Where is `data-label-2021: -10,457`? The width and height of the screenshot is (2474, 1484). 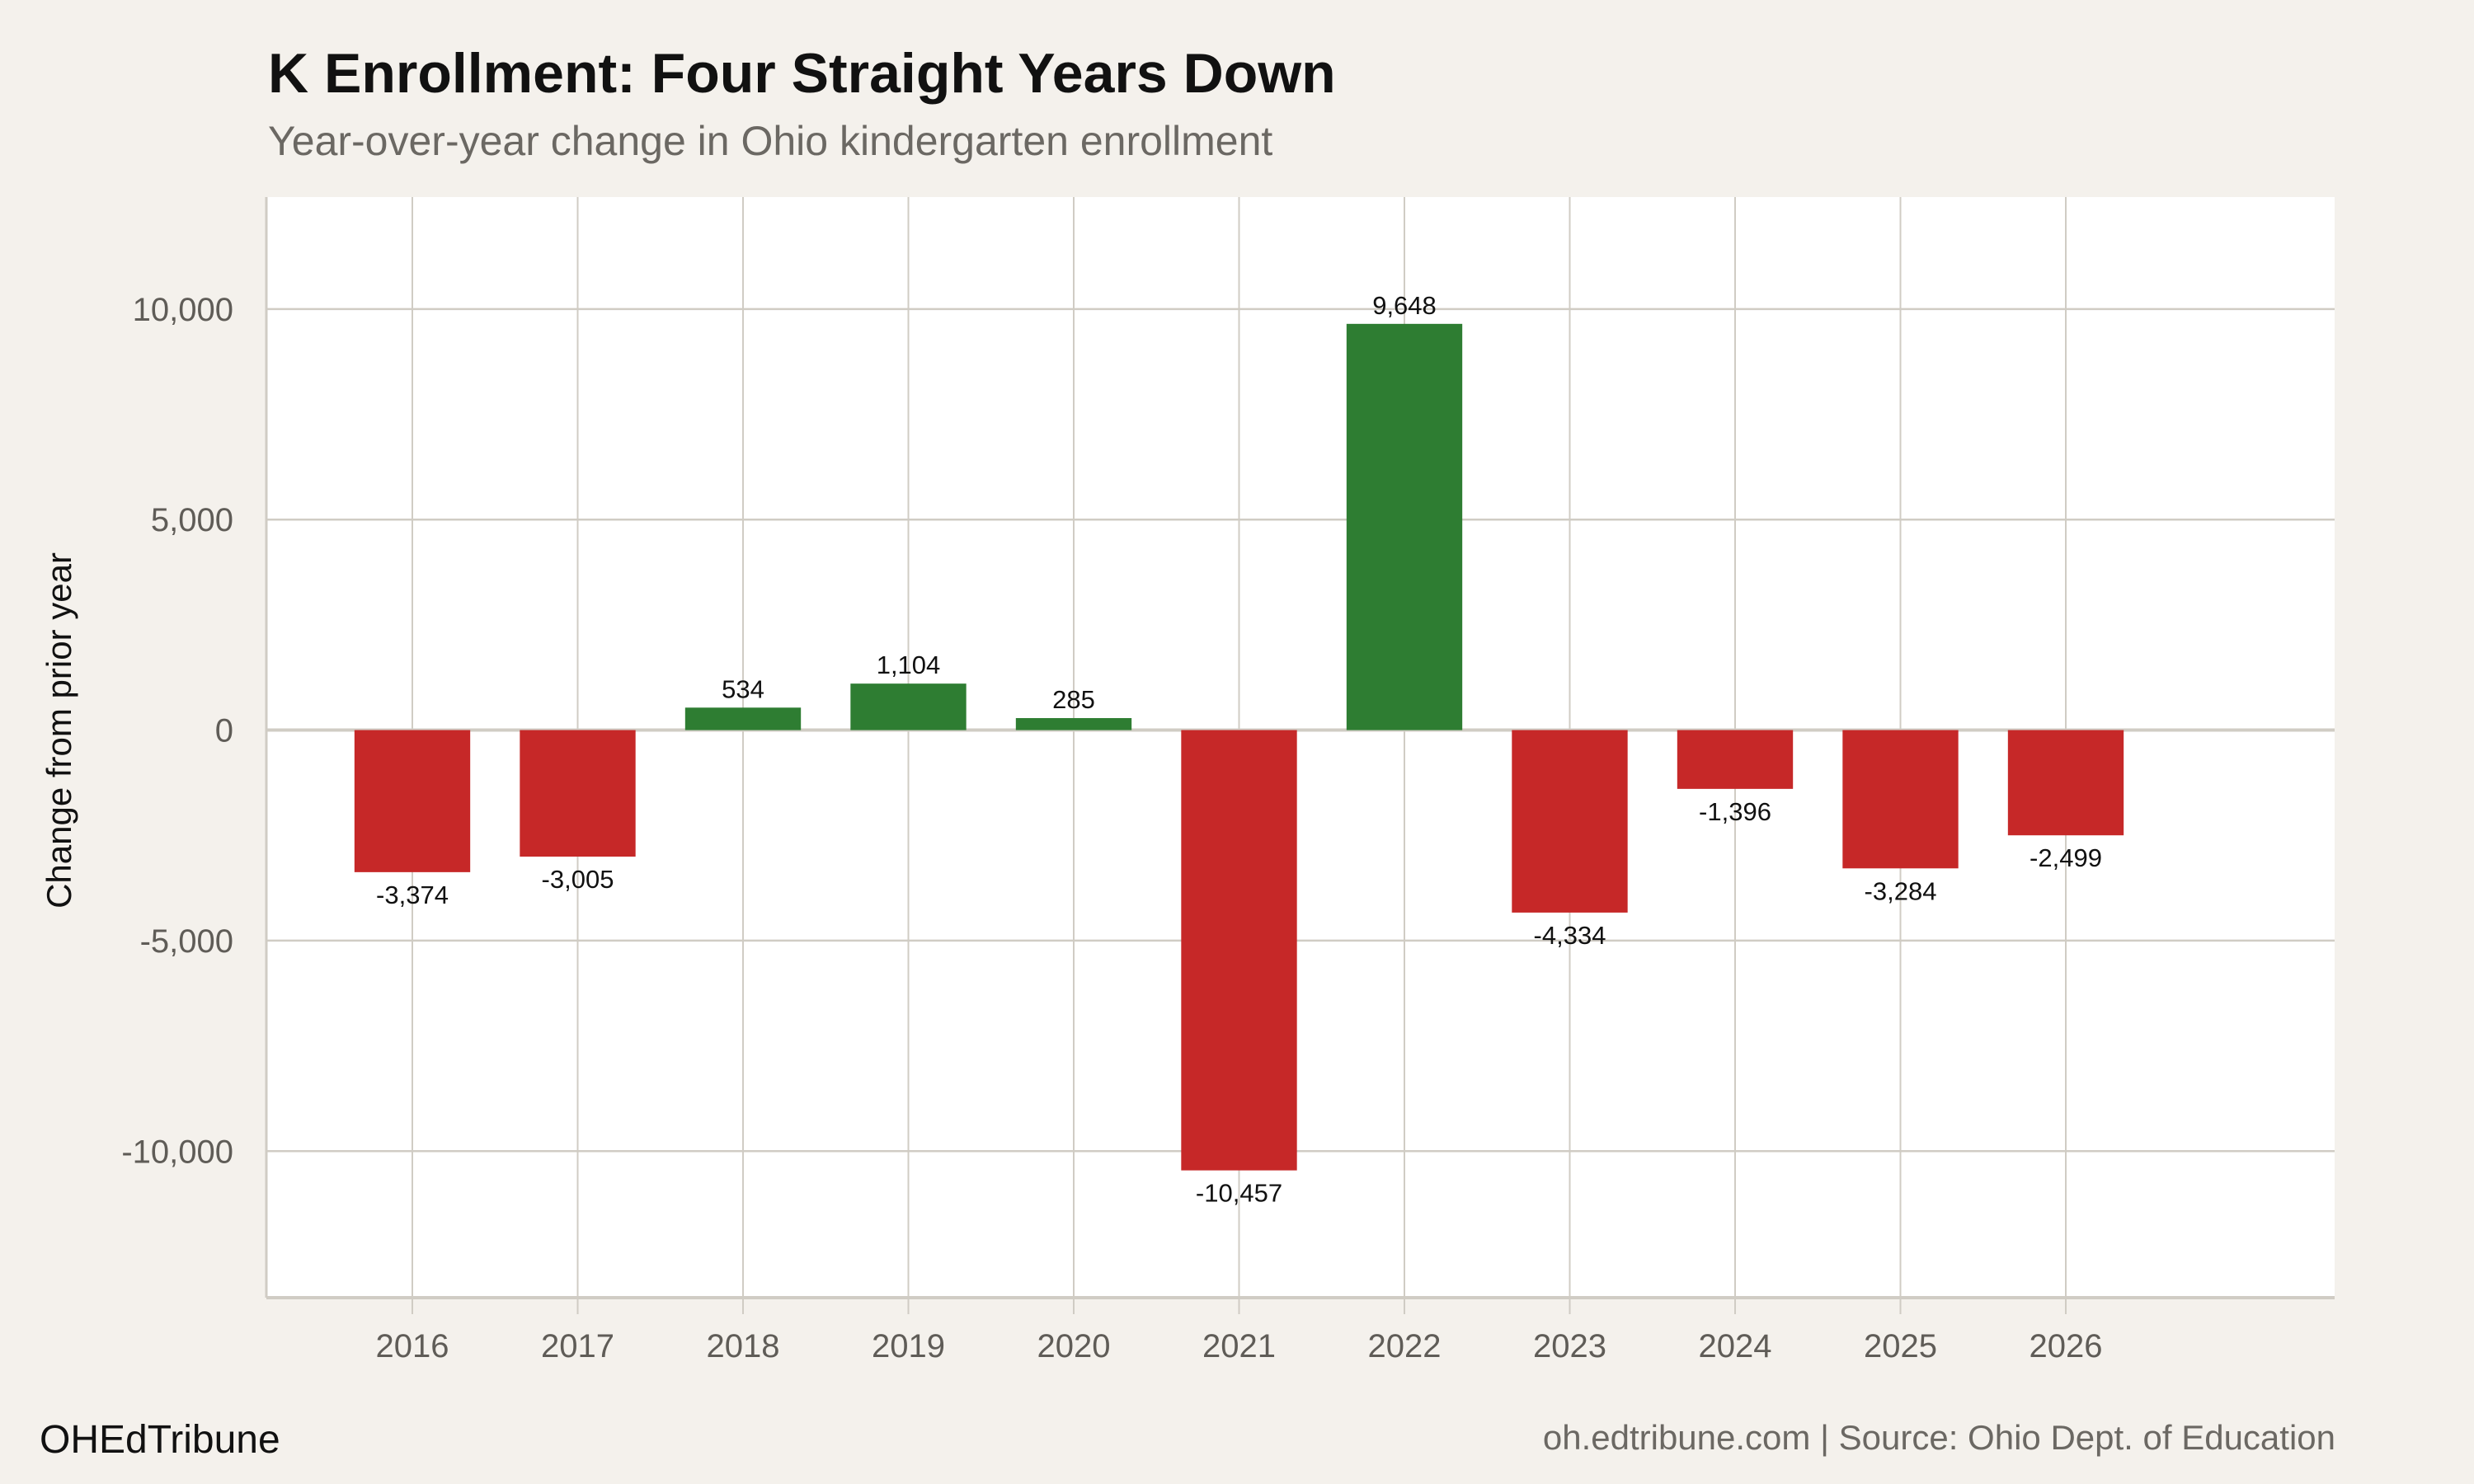 data-label-2021: -10,457 is located at coordinates (1239, 1193).